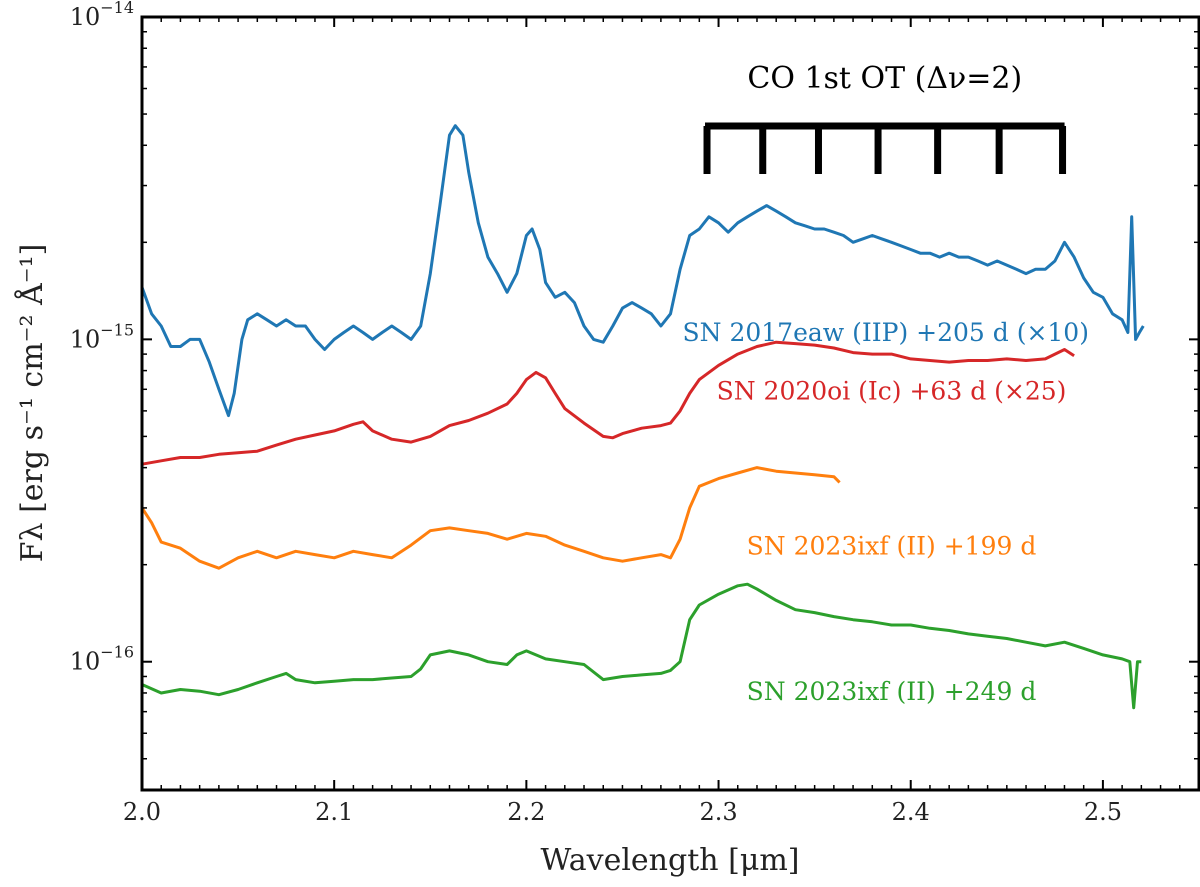 This screenshot has width=1200, height=887. What do you see at coordinates (911, 812) in the screenshot?
I see `x-tick-label-4: 2.4` at bounding box center [911, 812].